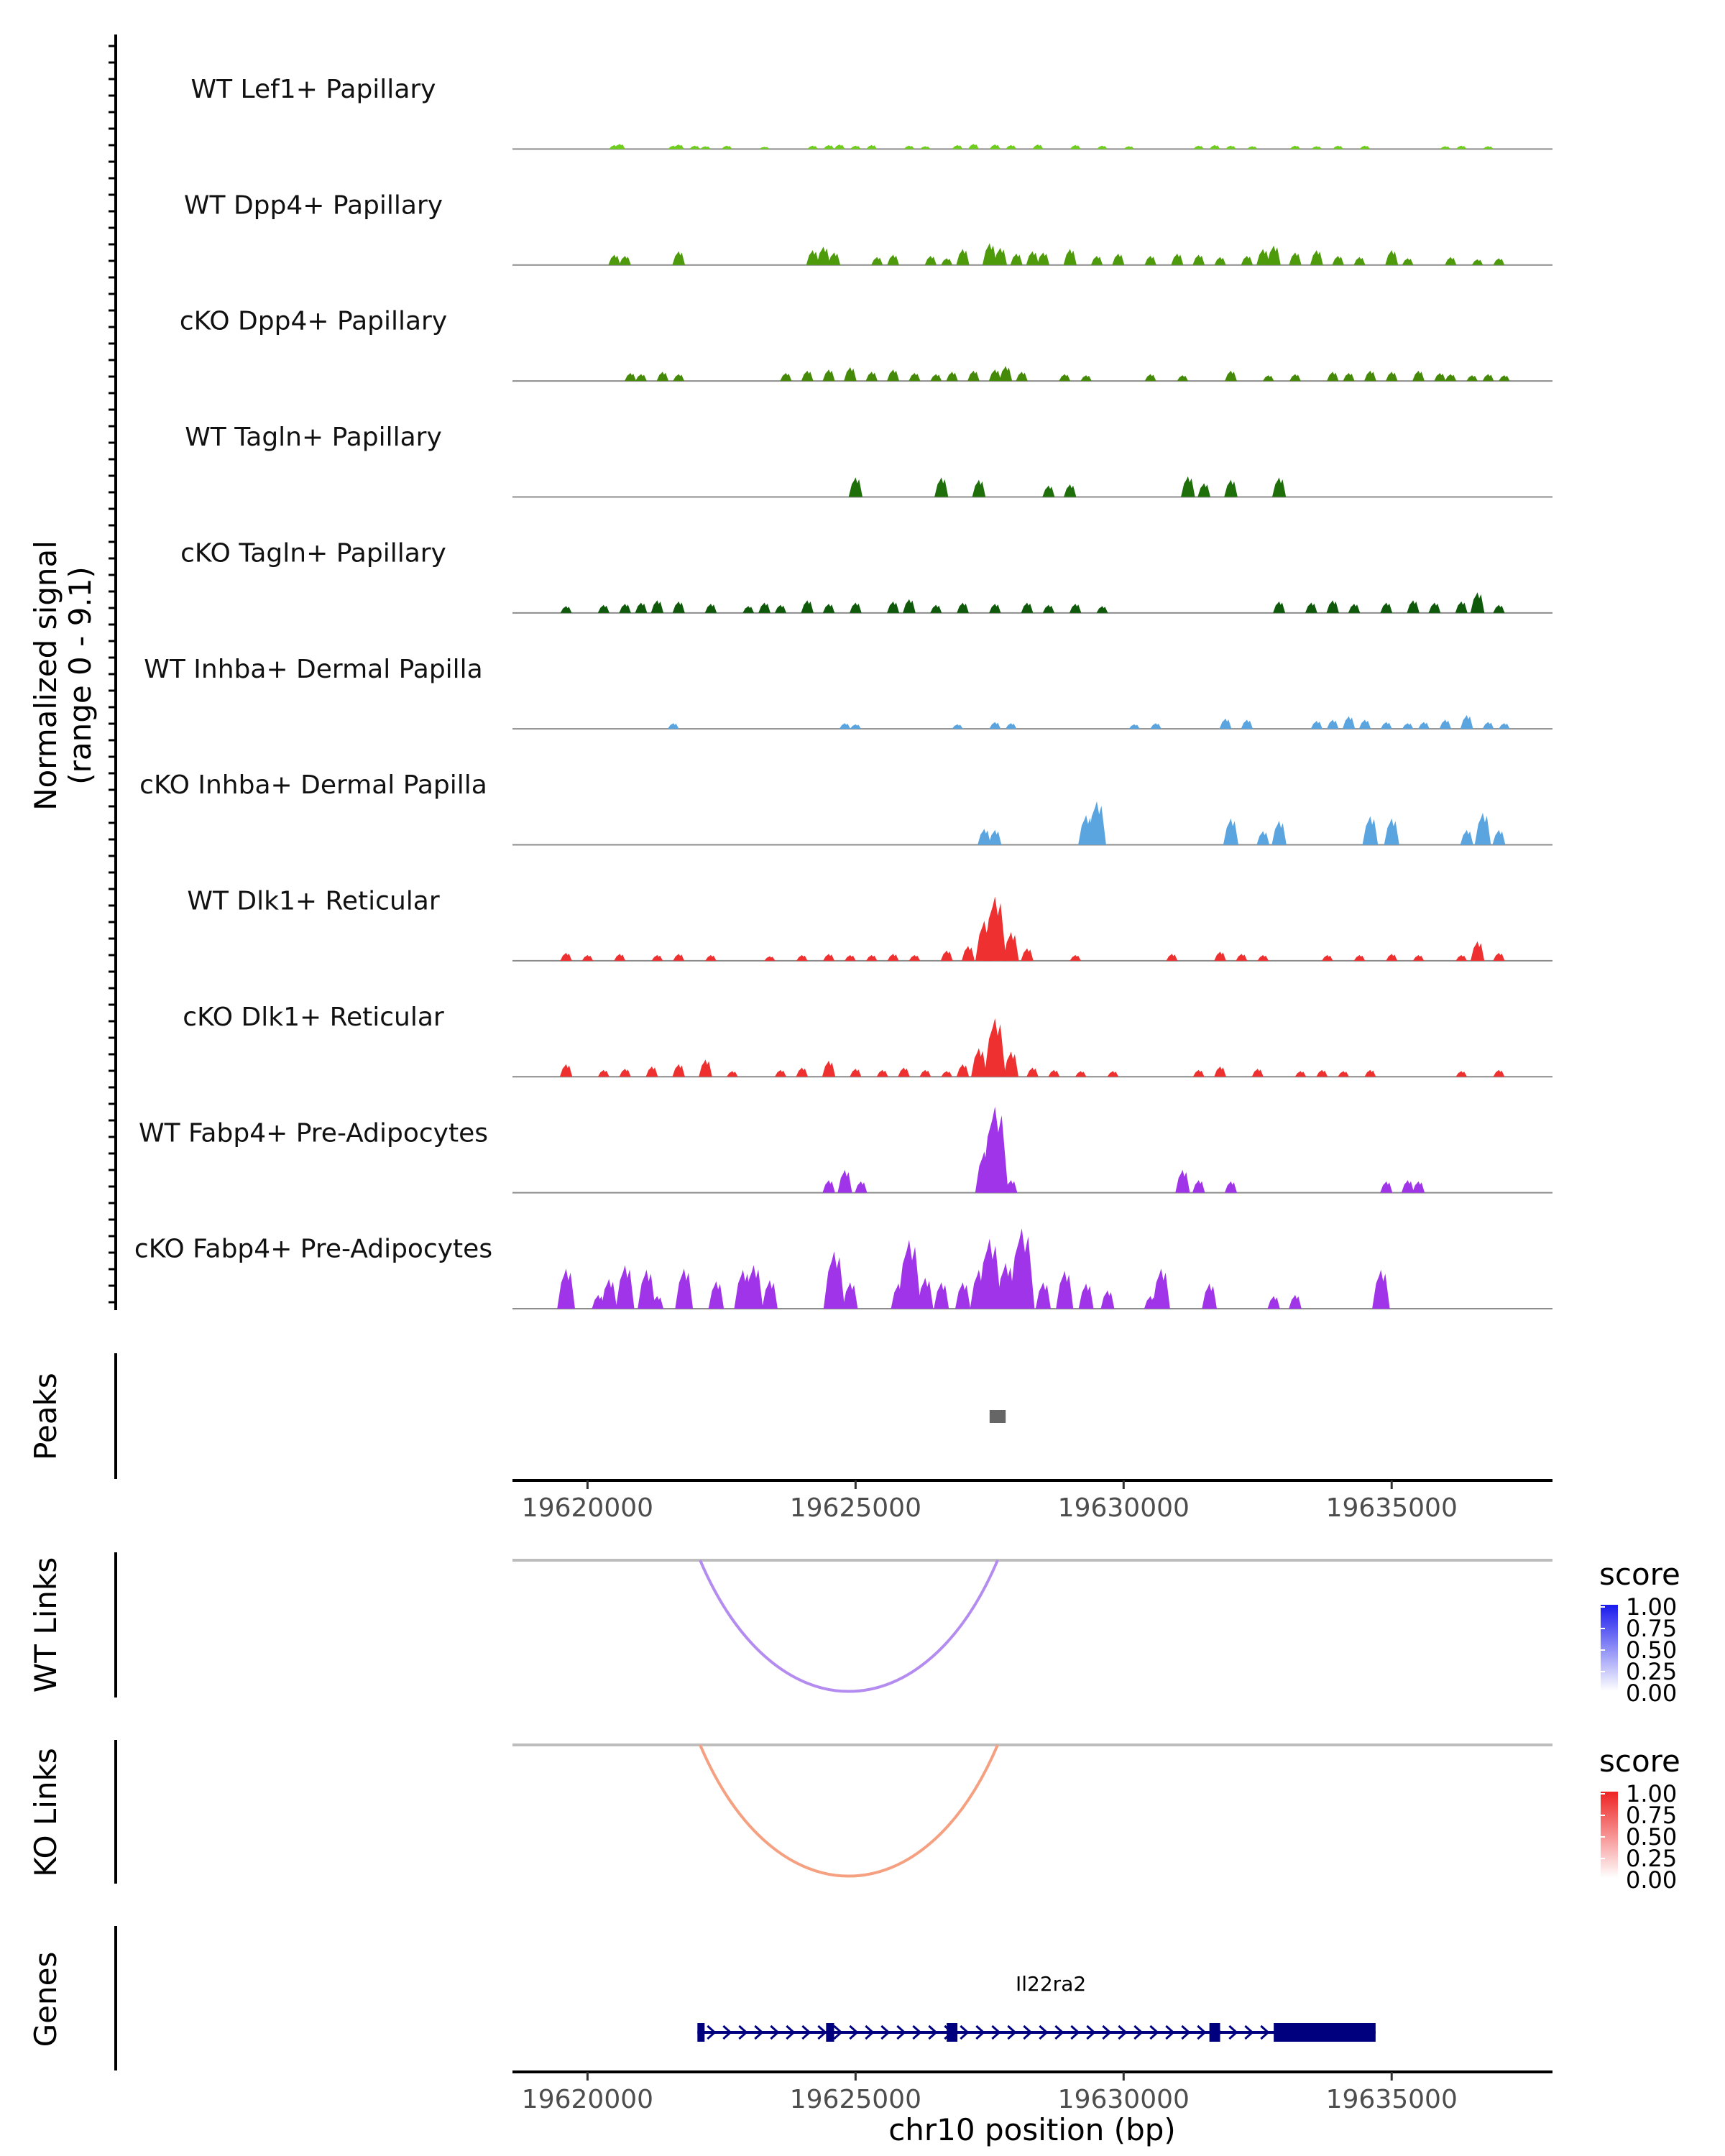  Describe the element at coordinates (313, 205) in the screenshot. I see `coverage-track-label: WT Dpp4+ Papillary` at that location.